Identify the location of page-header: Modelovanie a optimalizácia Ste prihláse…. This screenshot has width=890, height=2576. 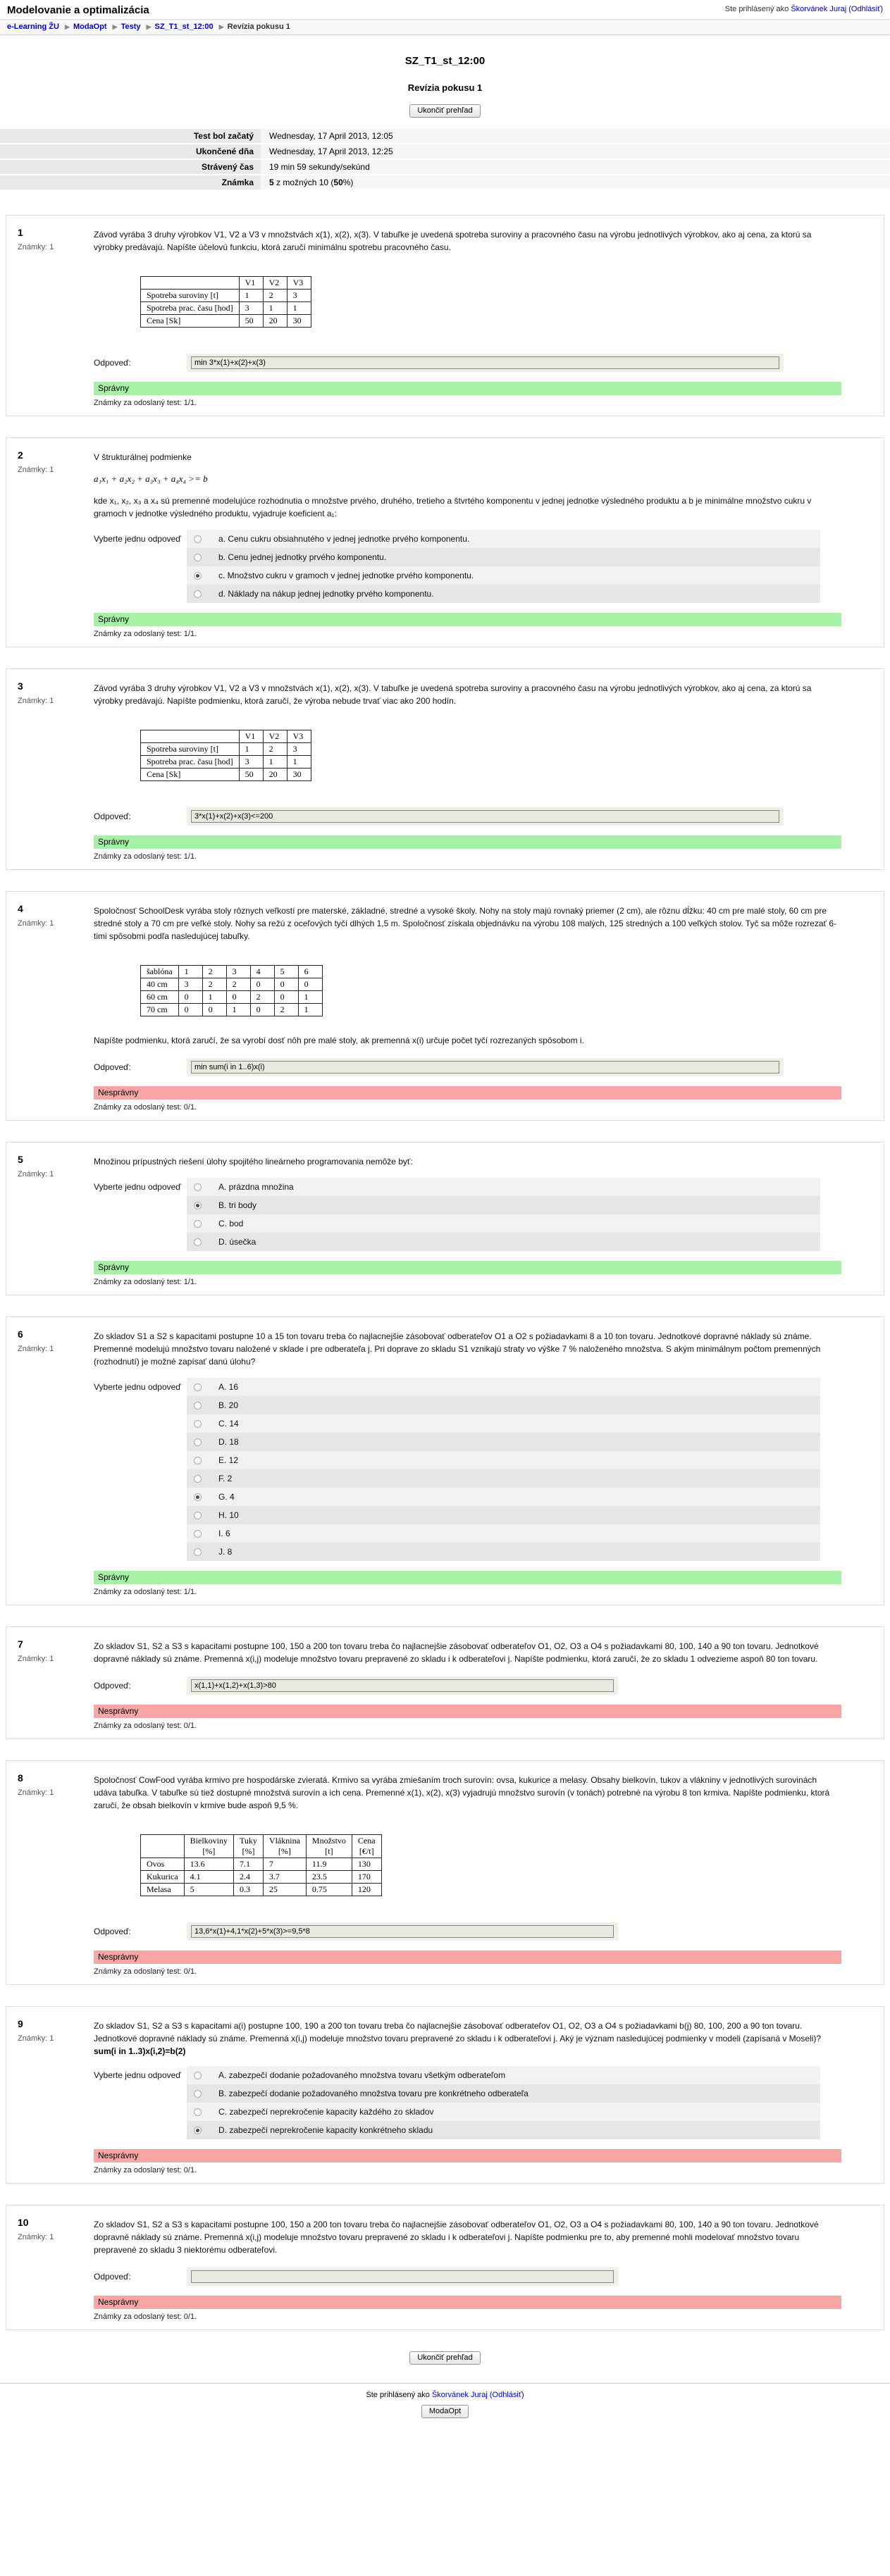
(445, 9).